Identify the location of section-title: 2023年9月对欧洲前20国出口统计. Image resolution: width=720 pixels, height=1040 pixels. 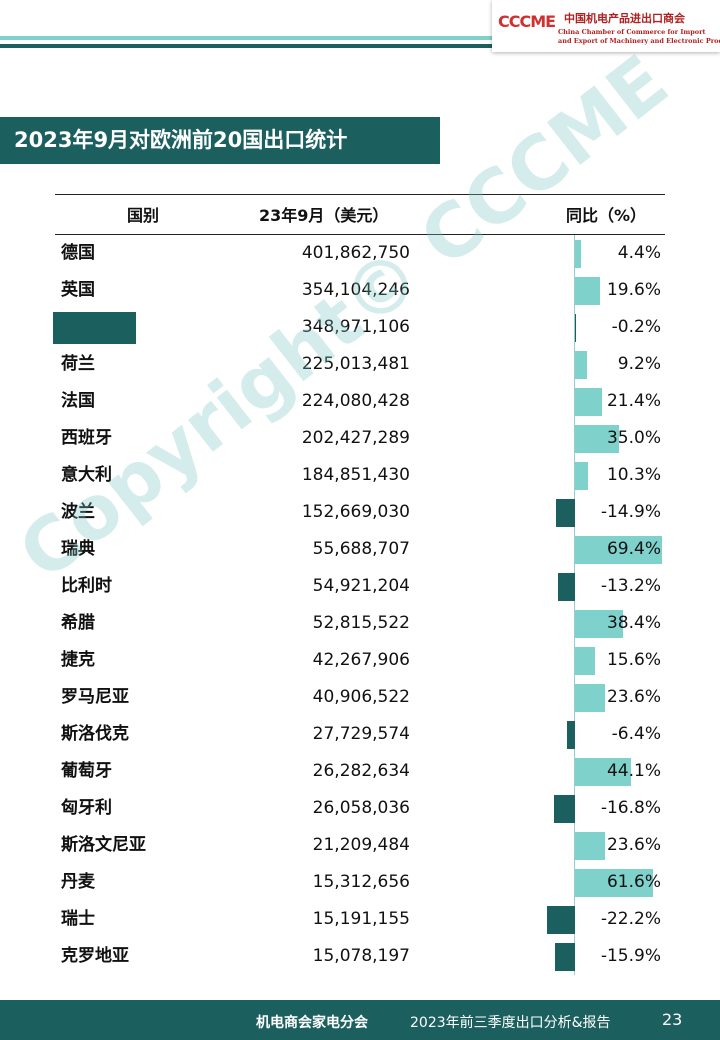
(220, 140).